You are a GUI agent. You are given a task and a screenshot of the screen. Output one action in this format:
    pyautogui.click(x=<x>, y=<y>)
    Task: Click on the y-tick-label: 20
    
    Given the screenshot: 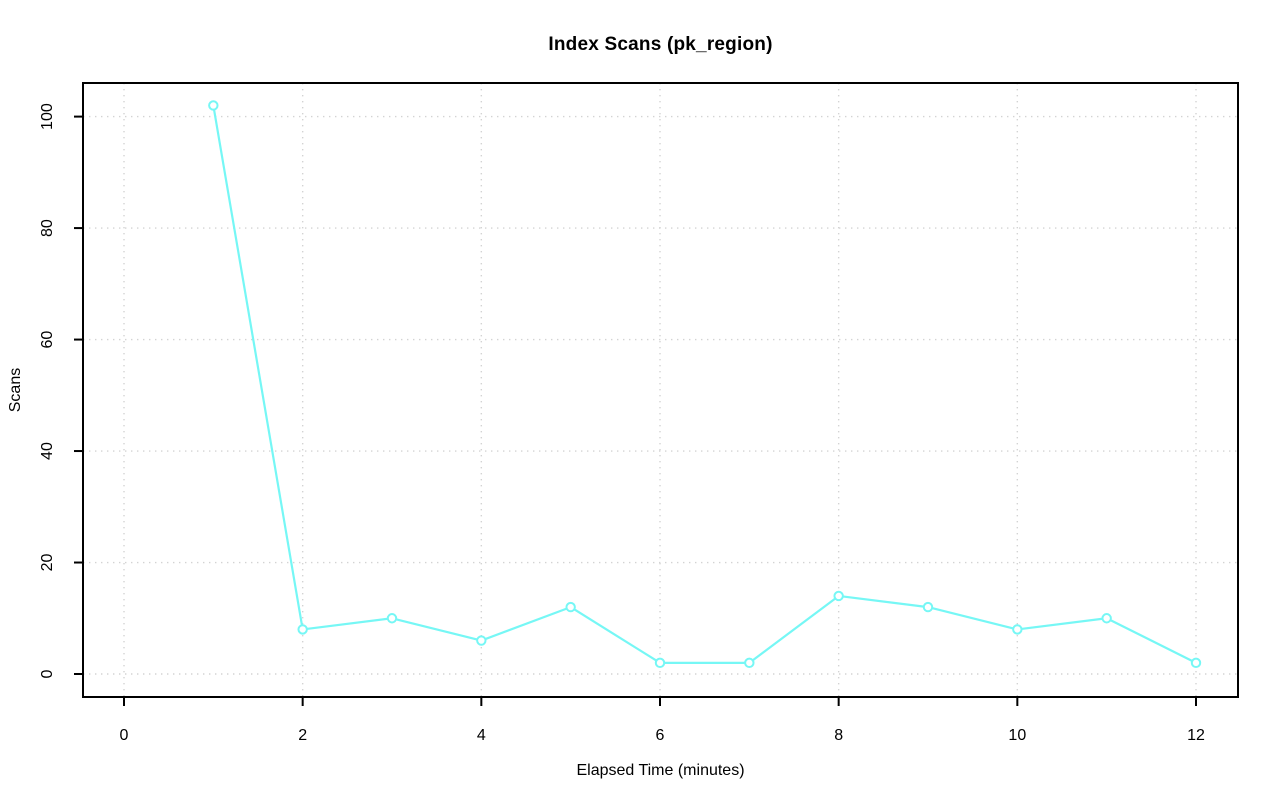 What is the action you would take?
    pyautogui.click(x=47, y=563)
    